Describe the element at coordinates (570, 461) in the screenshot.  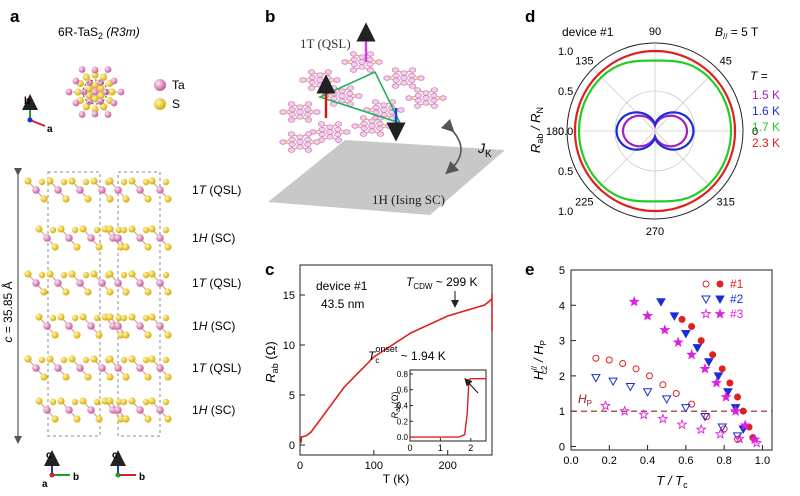
I see `x-tick-label: 0.0` at that location.